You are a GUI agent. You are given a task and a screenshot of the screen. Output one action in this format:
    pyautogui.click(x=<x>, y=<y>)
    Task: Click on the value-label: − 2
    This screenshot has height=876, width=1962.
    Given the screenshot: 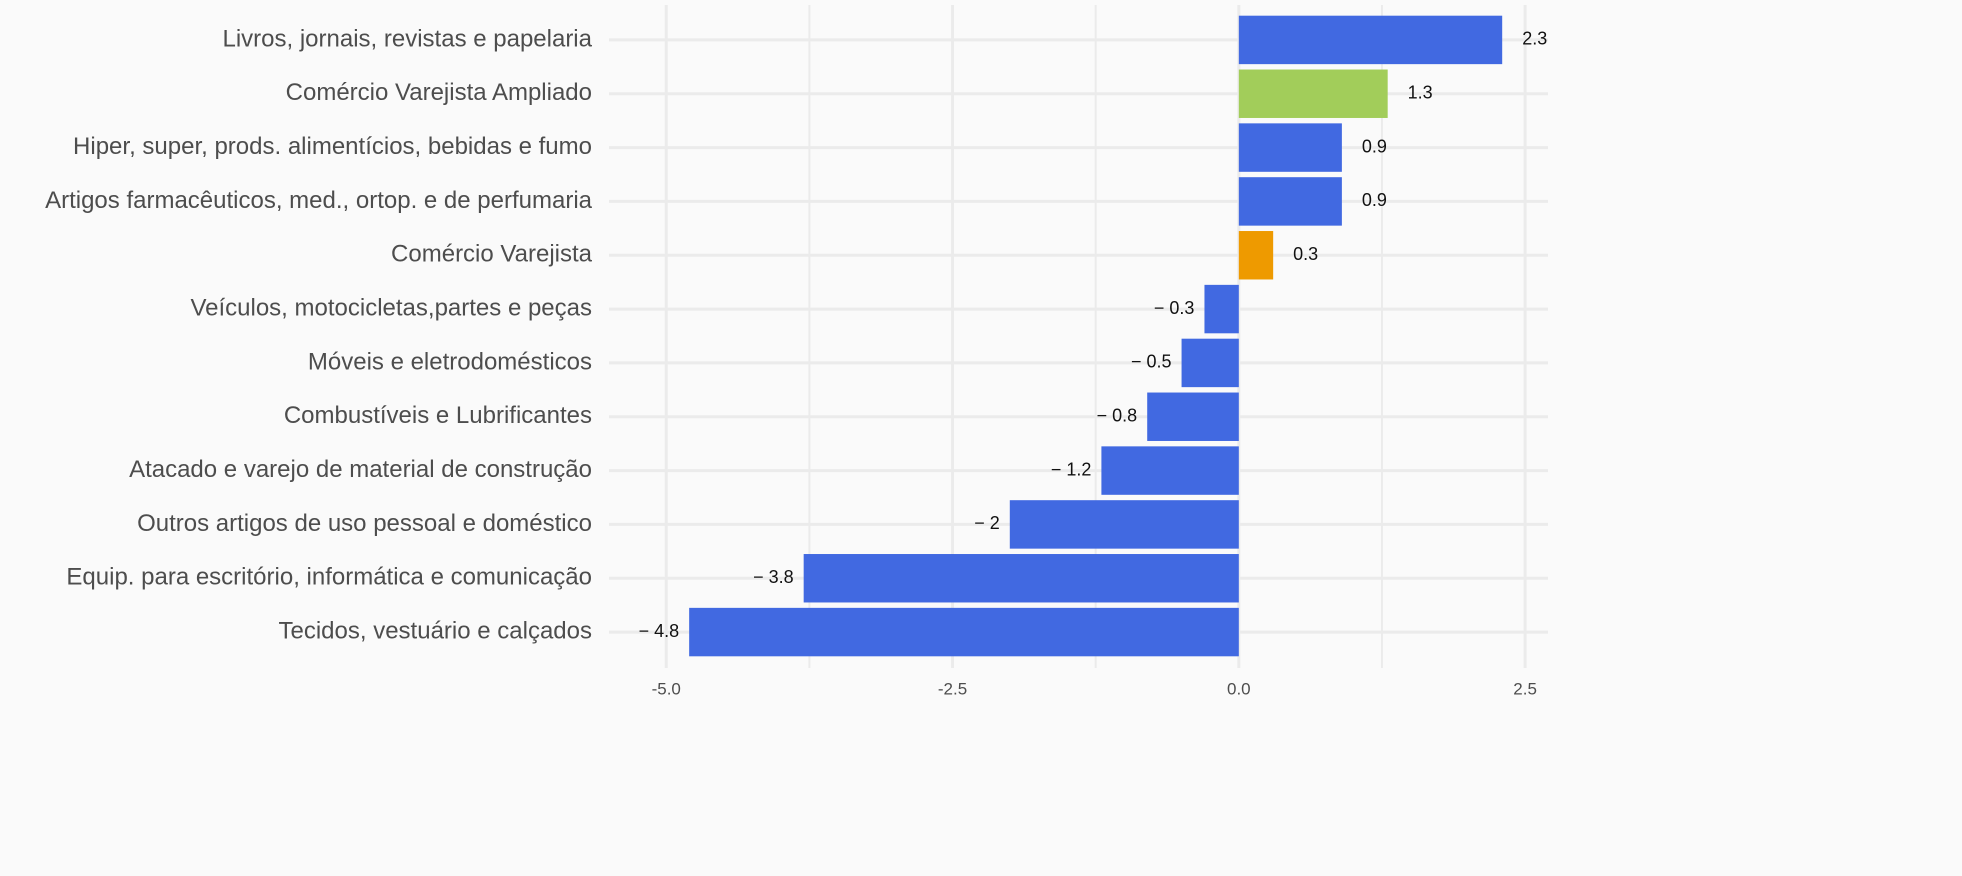 What is the action you would take?
    pyautogui.click(x=987, y=523)
    